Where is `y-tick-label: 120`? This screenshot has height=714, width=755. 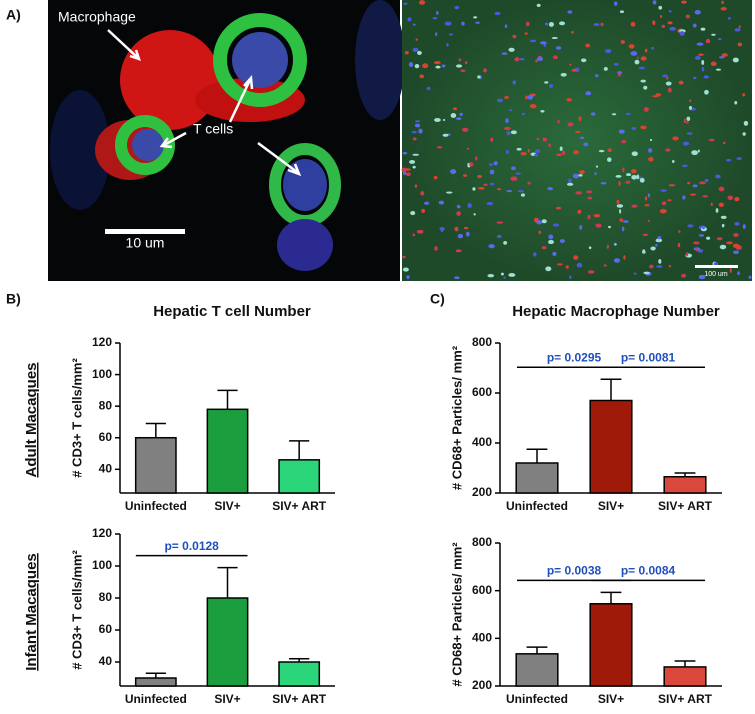 y-tick-label: 120 is located at coordinates (102, 342).